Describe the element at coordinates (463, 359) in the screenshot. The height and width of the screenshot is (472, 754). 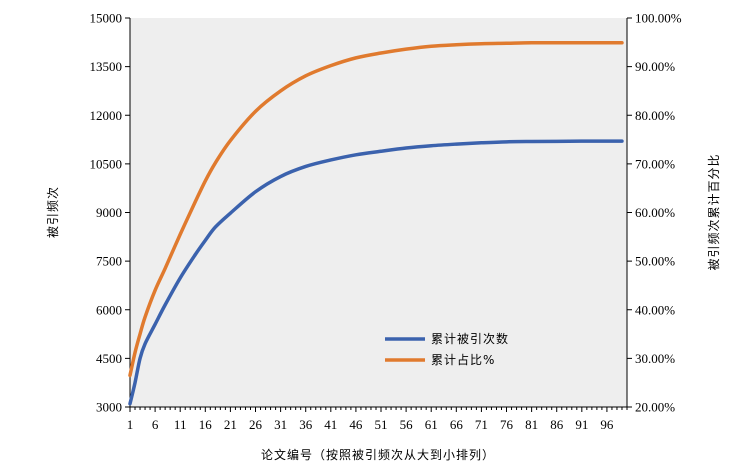
I see `legend-label-1: 累计占比%` at that location.